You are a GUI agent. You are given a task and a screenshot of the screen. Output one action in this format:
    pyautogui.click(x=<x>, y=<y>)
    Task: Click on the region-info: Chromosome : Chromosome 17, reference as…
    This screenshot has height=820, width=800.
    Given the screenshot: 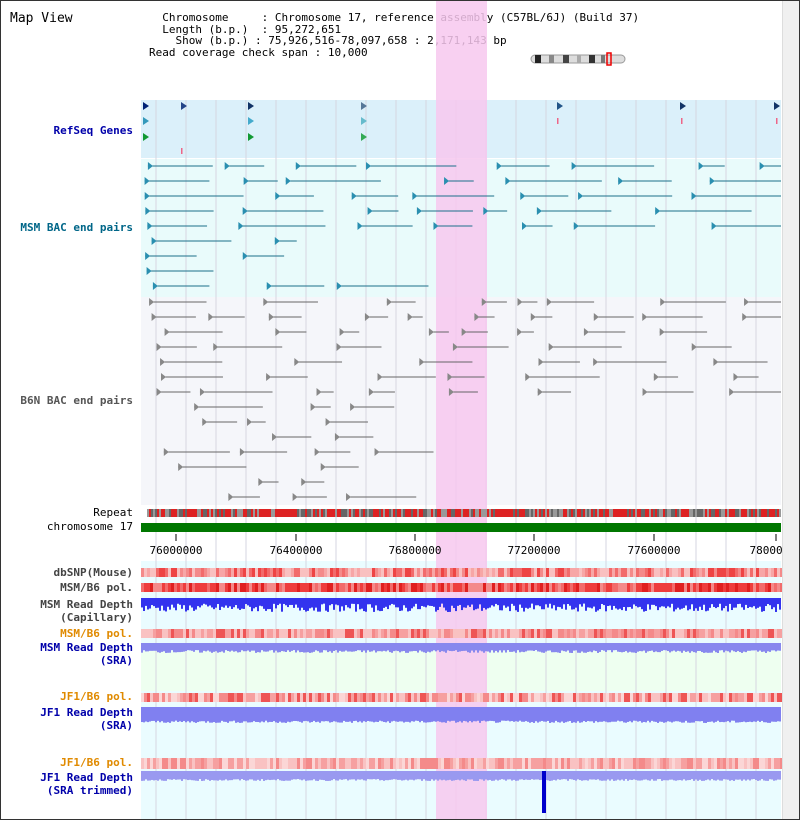 What is the action you would take?
    pyautogui.click(x=394, y=35)
    